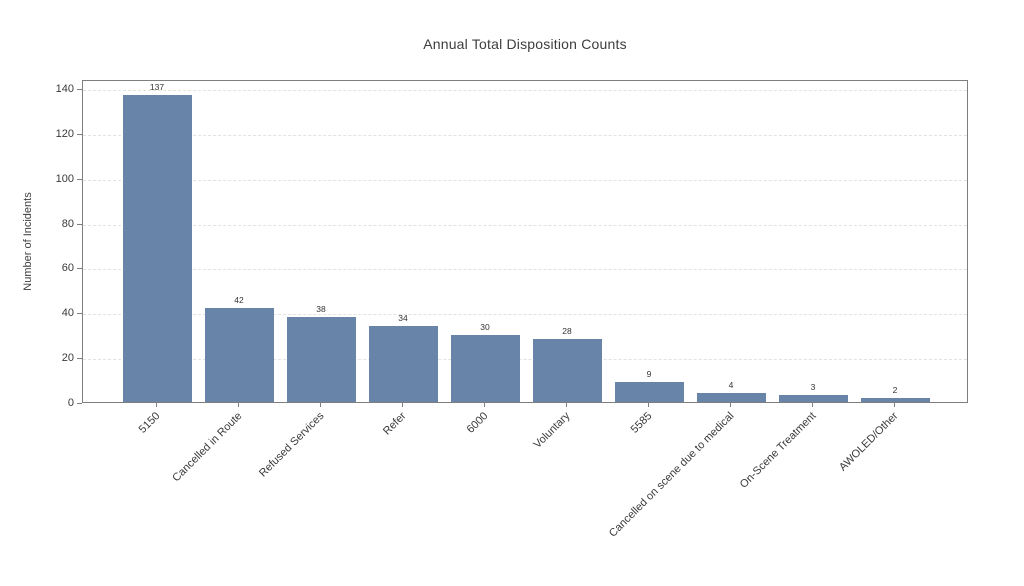 This screenshot has width=1024, height=586. What do you see at coordinates (70, 403) in the screenshot?
I see `y-tick-label: 0` at bounding box center [70, 403].